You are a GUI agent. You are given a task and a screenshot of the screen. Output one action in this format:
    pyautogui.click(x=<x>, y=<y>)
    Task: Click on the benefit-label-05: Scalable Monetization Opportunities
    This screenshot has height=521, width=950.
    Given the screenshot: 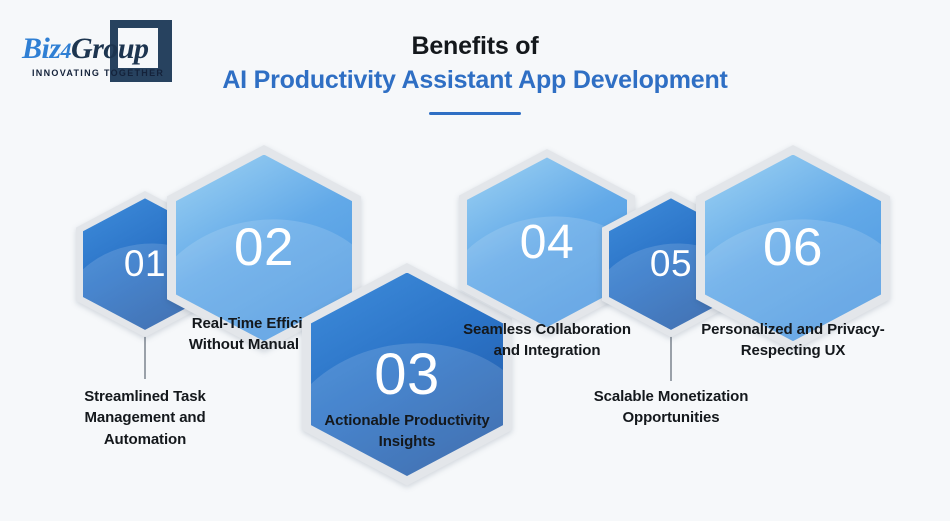 What is the action you would take?
    pyautogui.click(x=671, y=407)
    